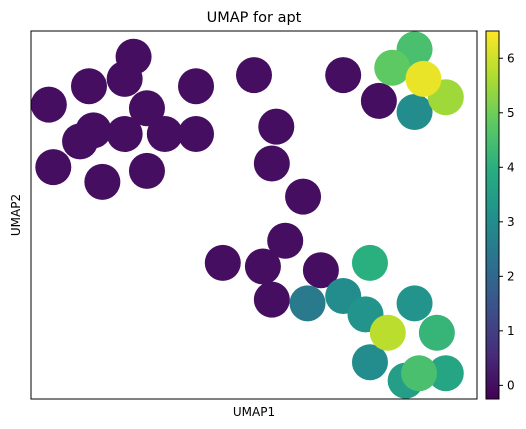  What do you see at coordinates (511, 276) in the screenshot?
I see `colorbar-tick-label: 2` at bounding box center [511, 276].